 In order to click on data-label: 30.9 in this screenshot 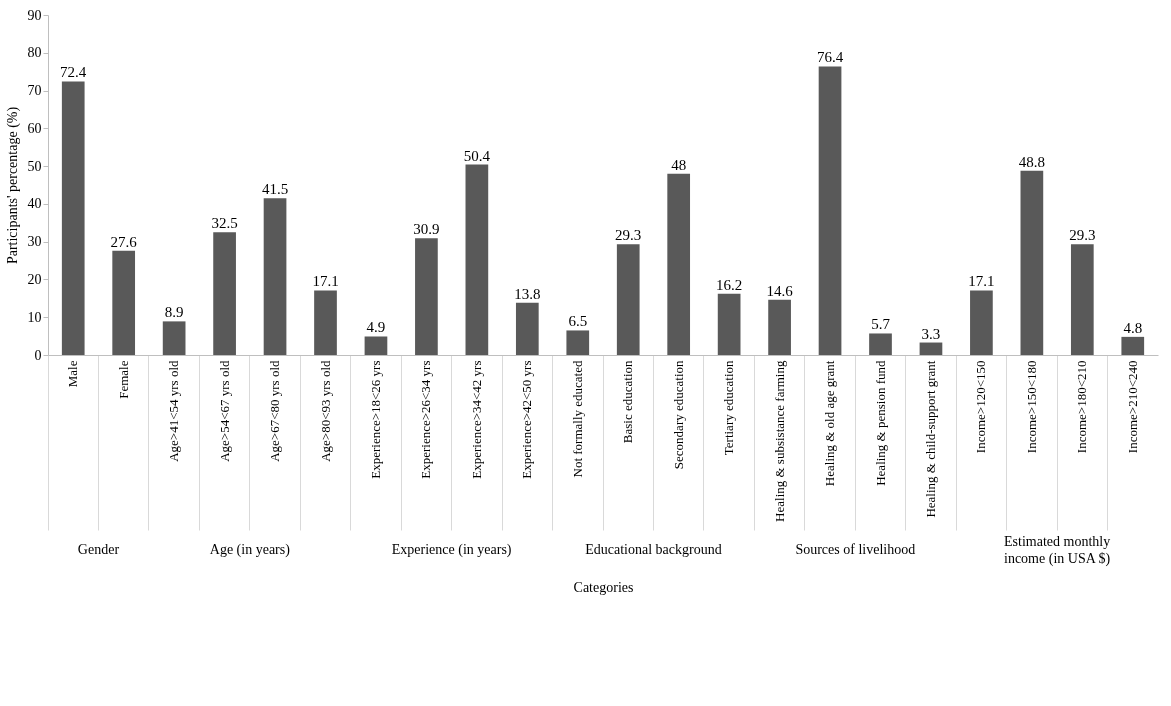, I will do `click(426, 229)`.